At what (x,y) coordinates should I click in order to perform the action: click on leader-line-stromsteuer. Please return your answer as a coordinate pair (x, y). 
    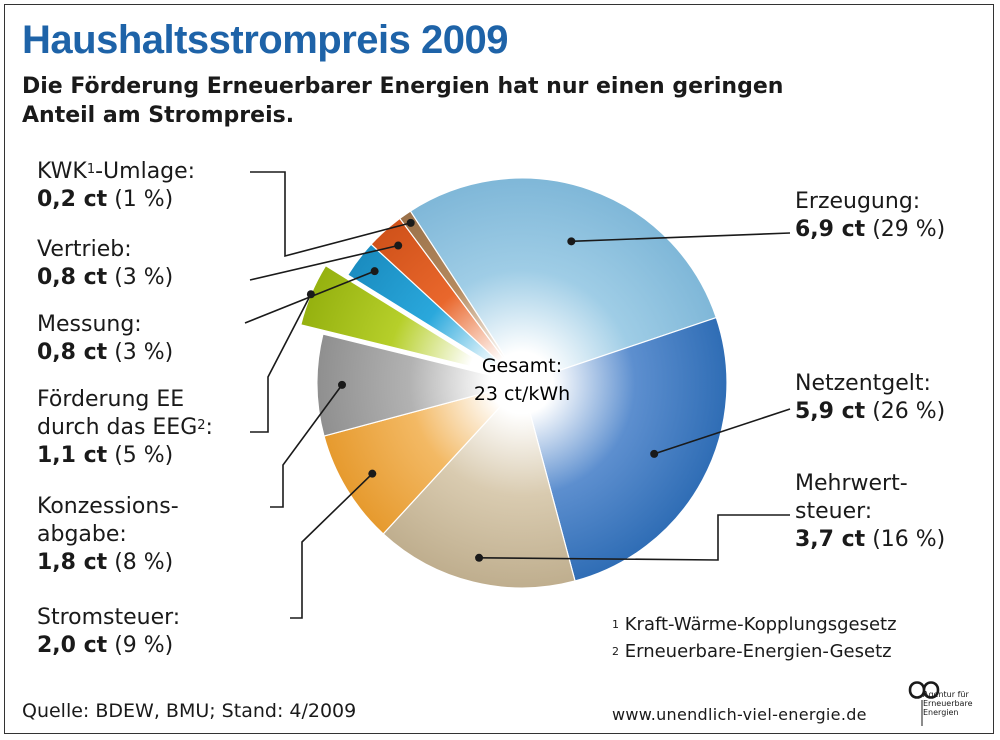
    Looking at the image, I should click on (331, 546).